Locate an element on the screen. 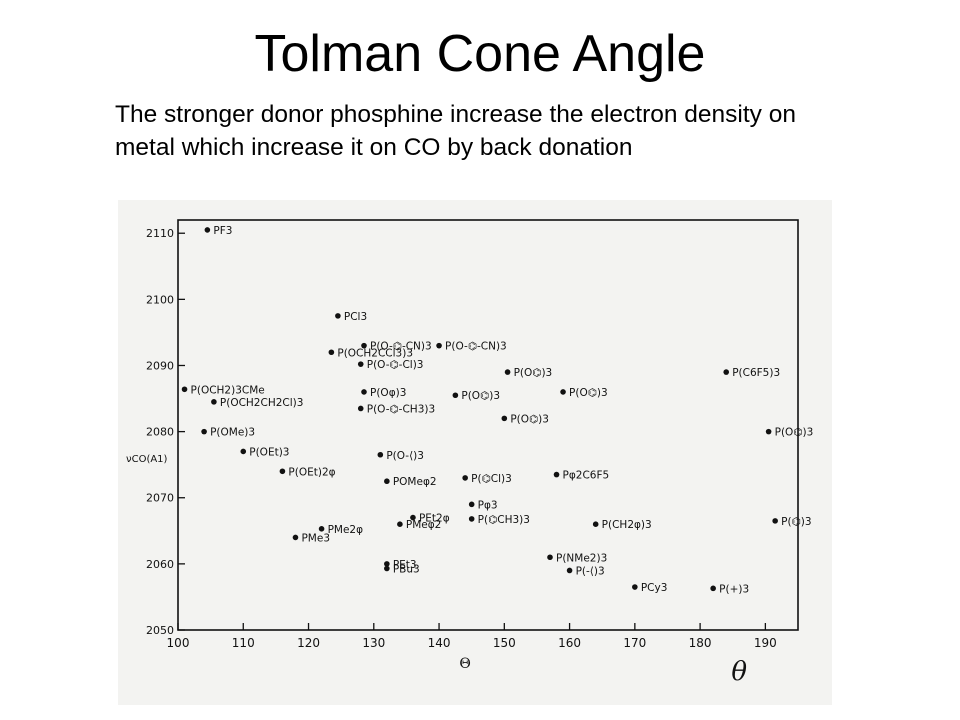  x-tick-label: 120 is located at coordinates (308, 643).